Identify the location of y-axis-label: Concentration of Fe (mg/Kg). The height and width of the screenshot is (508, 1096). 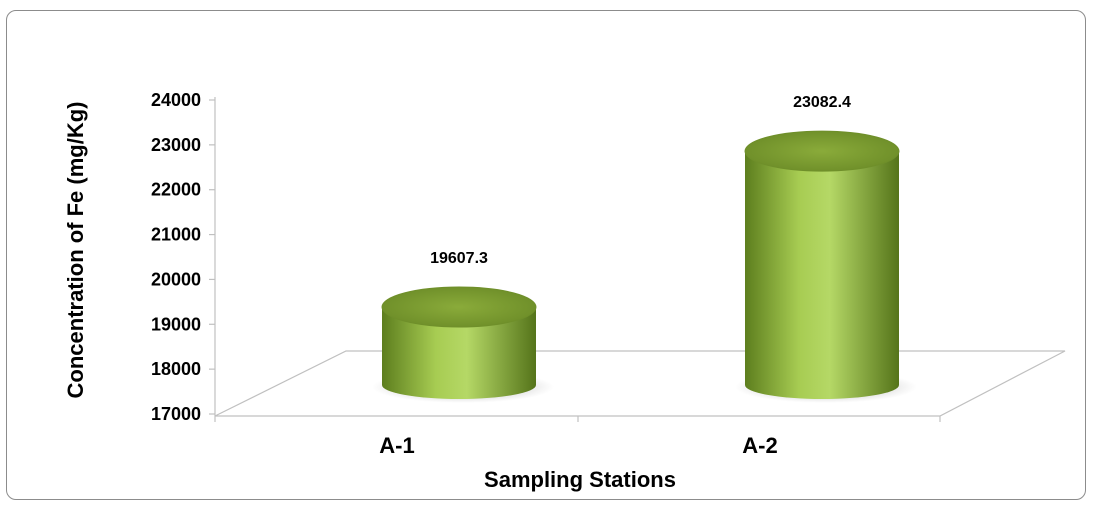
(75, 250).